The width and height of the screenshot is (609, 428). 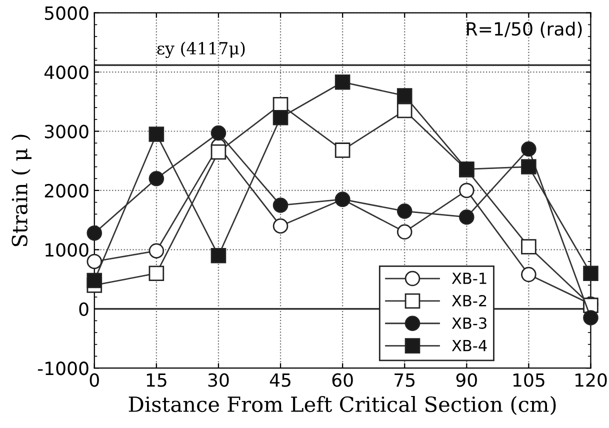 What do you see at coordinates (342, 406) in the screenshot?
I see `x-axis-title: Distance From Left Critical Section (cm)` at bounding box center [342, 406].